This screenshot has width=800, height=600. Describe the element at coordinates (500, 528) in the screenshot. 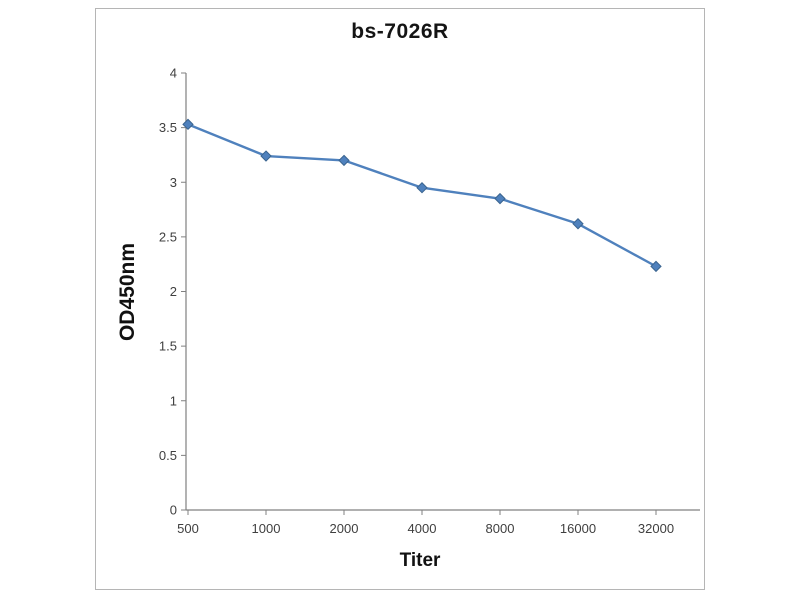

I see `x-tick-label: 8000` at that location.